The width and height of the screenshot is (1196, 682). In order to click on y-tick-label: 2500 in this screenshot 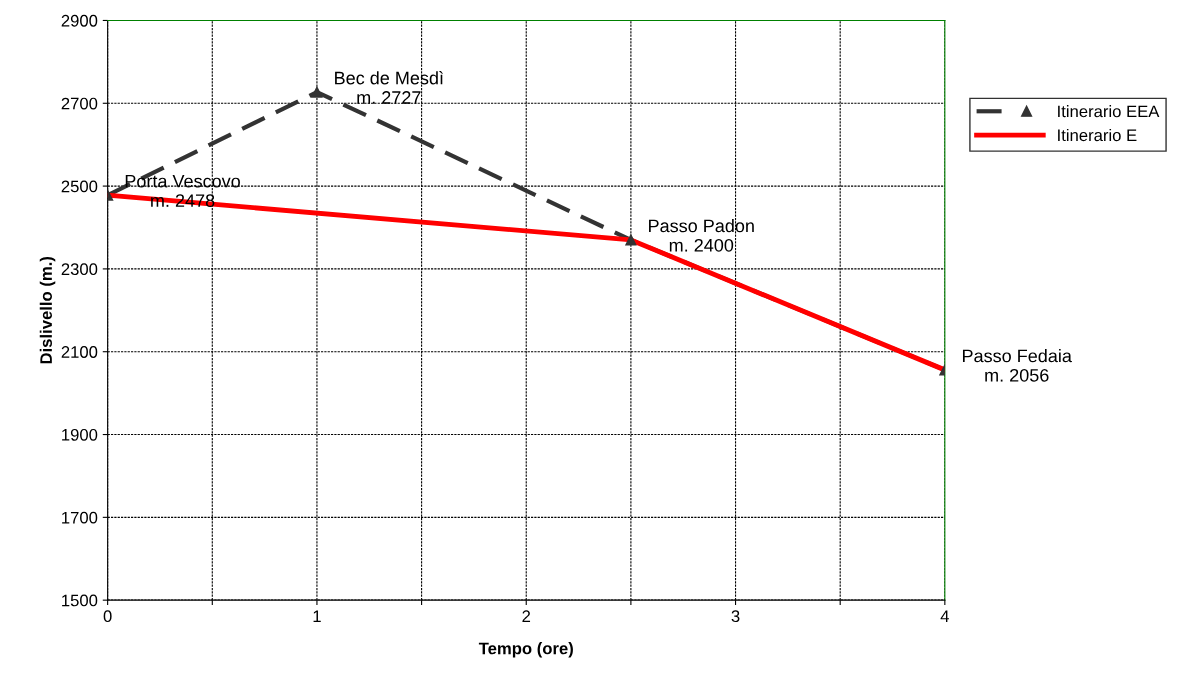, I will do `click(79, 186)`.